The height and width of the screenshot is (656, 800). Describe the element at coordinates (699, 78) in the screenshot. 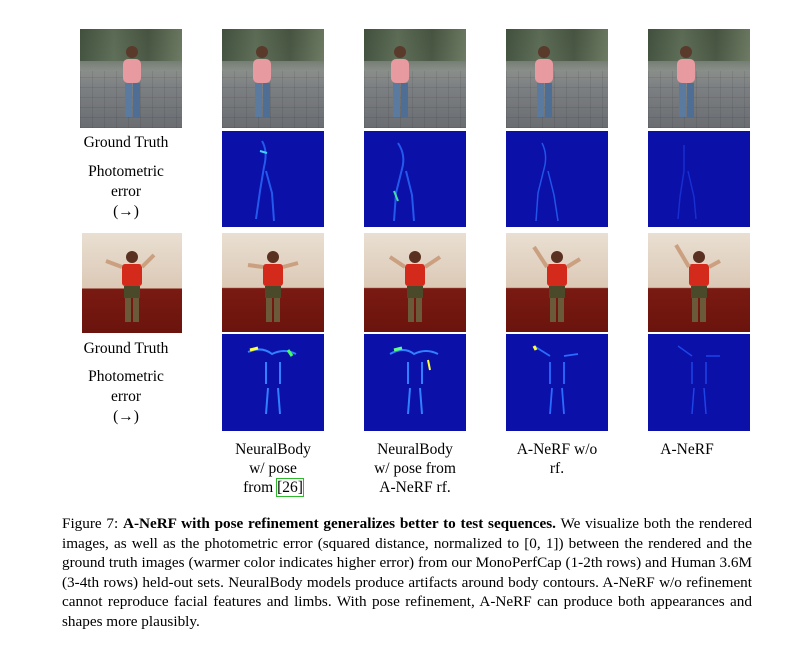

I see `render-street-anerf` at that location.